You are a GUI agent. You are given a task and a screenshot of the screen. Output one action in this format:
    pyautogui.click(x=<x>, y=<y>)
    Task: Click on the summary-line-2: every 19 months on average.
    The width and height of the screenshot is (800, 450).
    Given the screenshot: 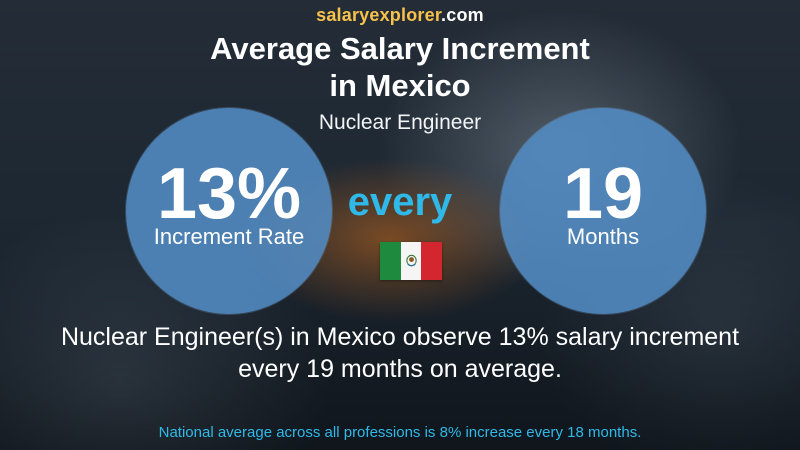 What is the action you would take?
    pyautogui.click(x=400, y=369)
    